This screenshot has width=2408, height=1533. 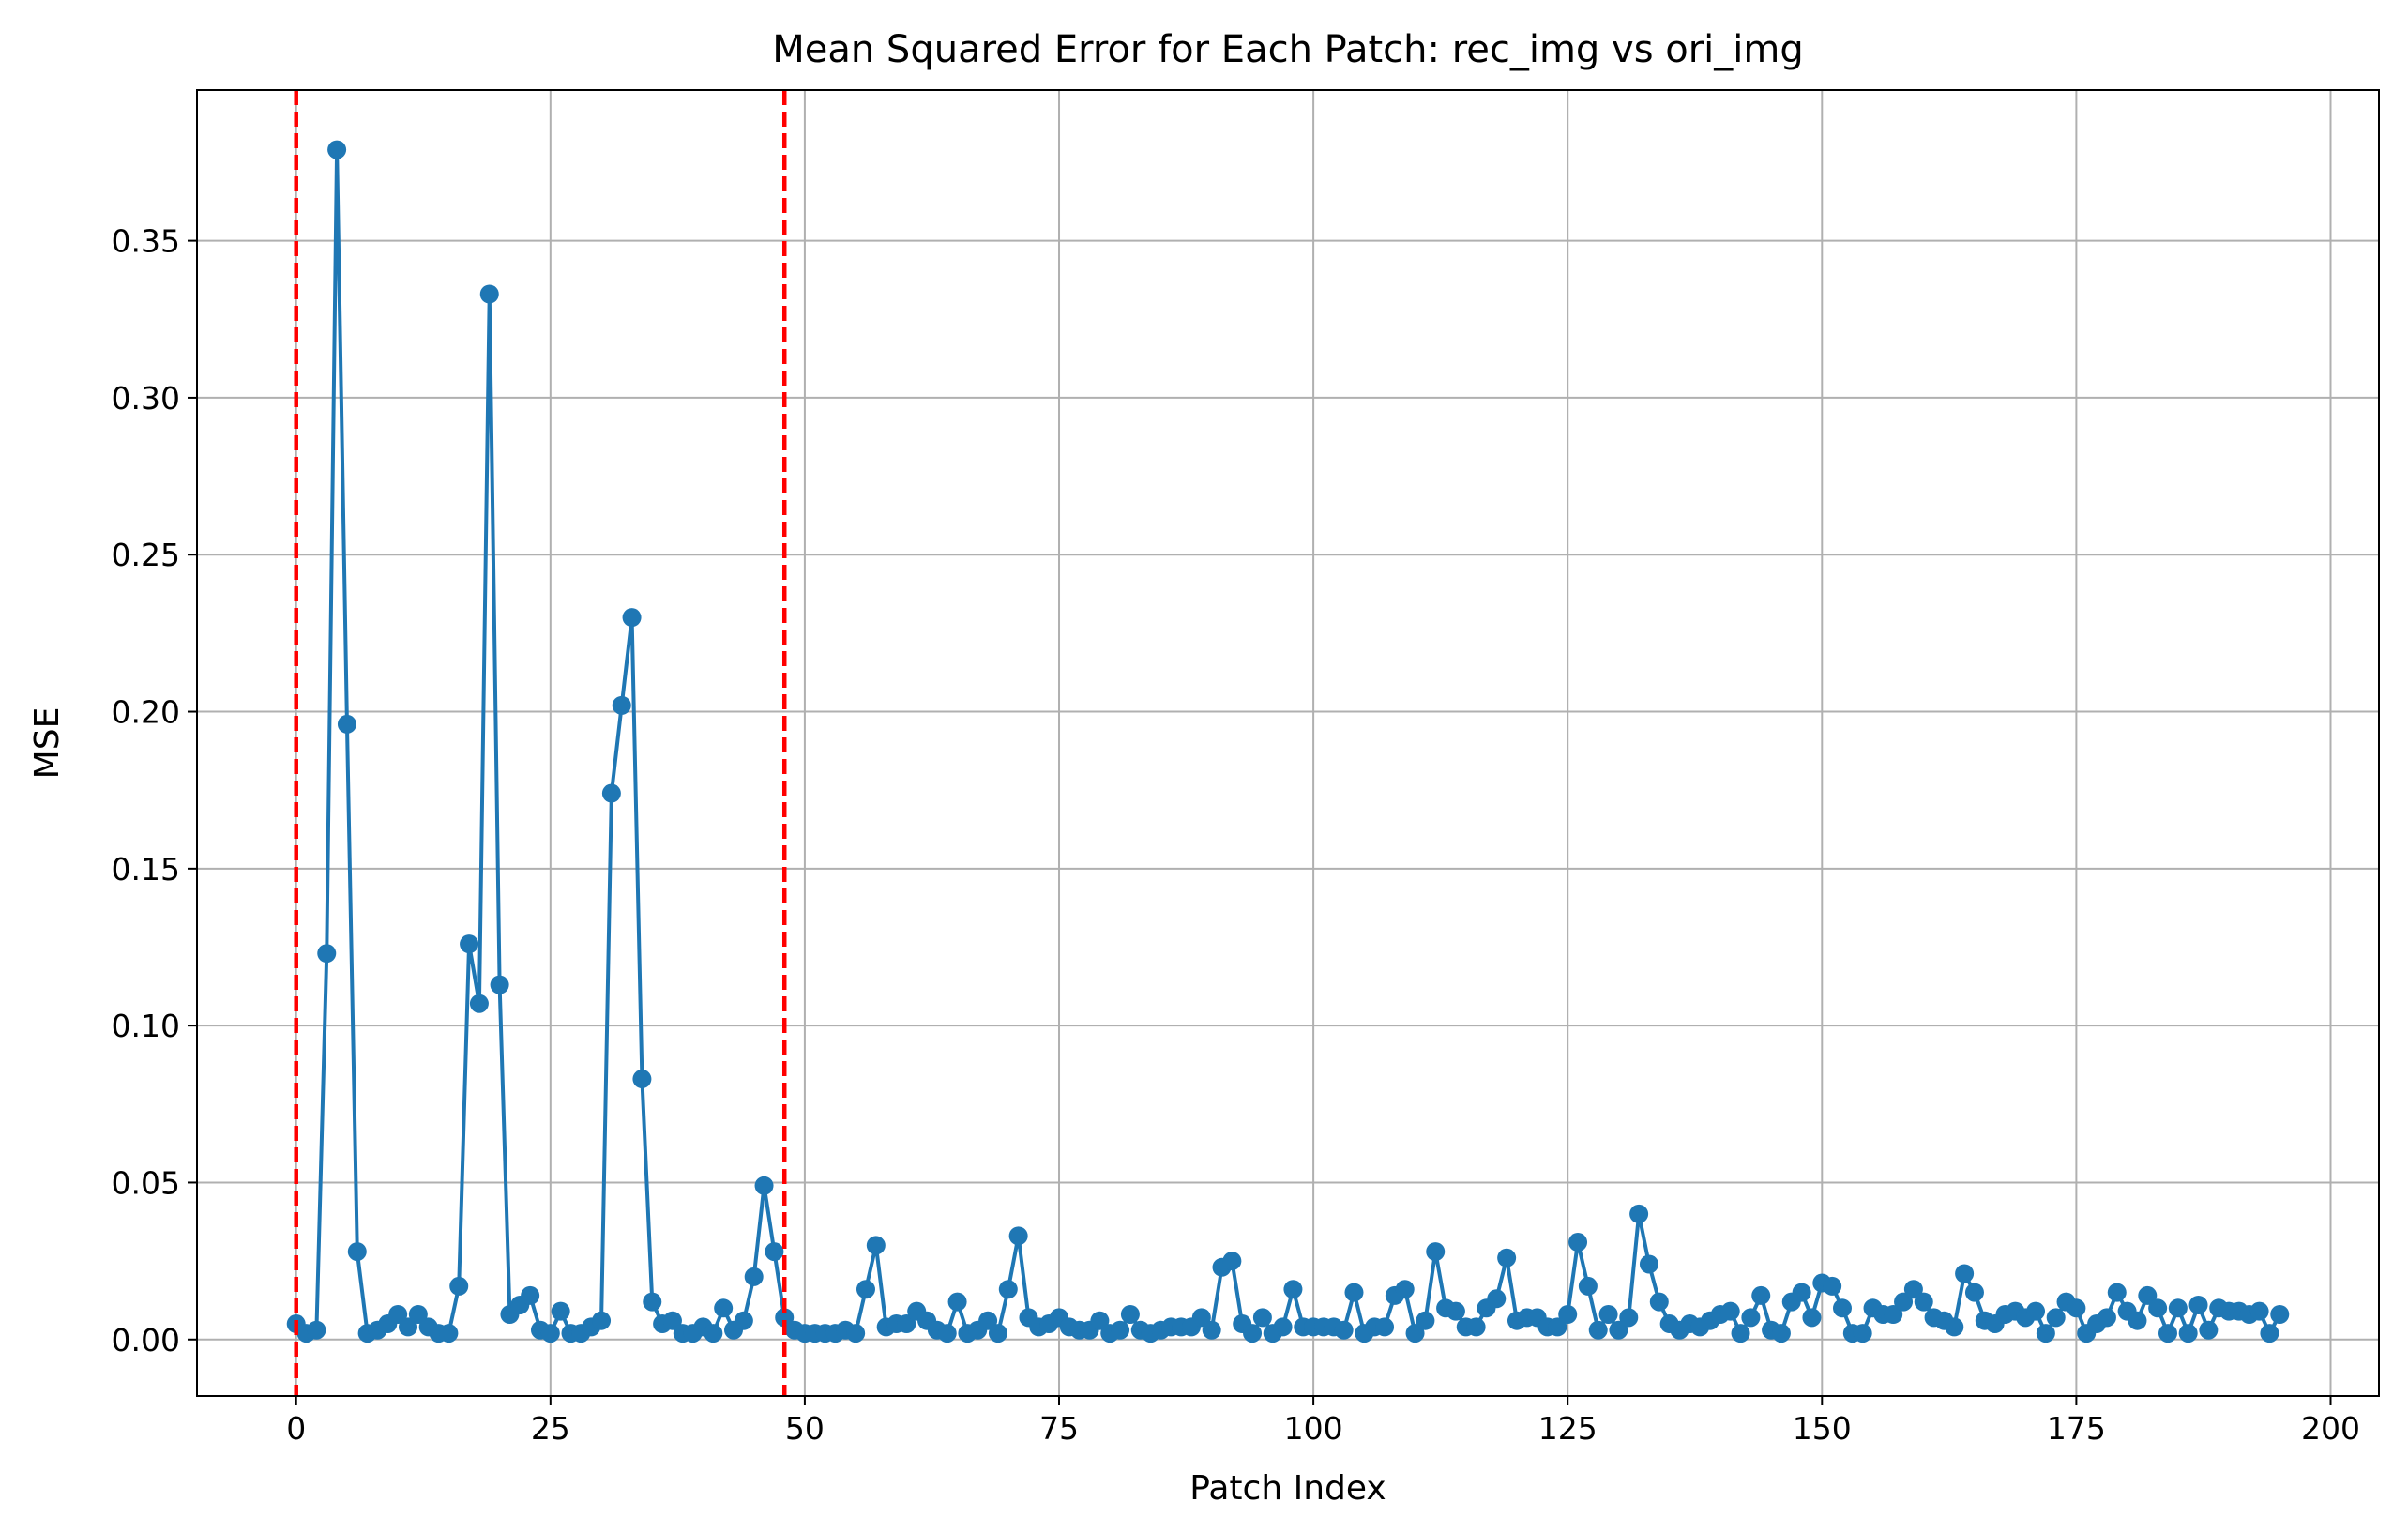 I want to click on x-axis-label: Patch Index, so click(x=1288, y=1489).